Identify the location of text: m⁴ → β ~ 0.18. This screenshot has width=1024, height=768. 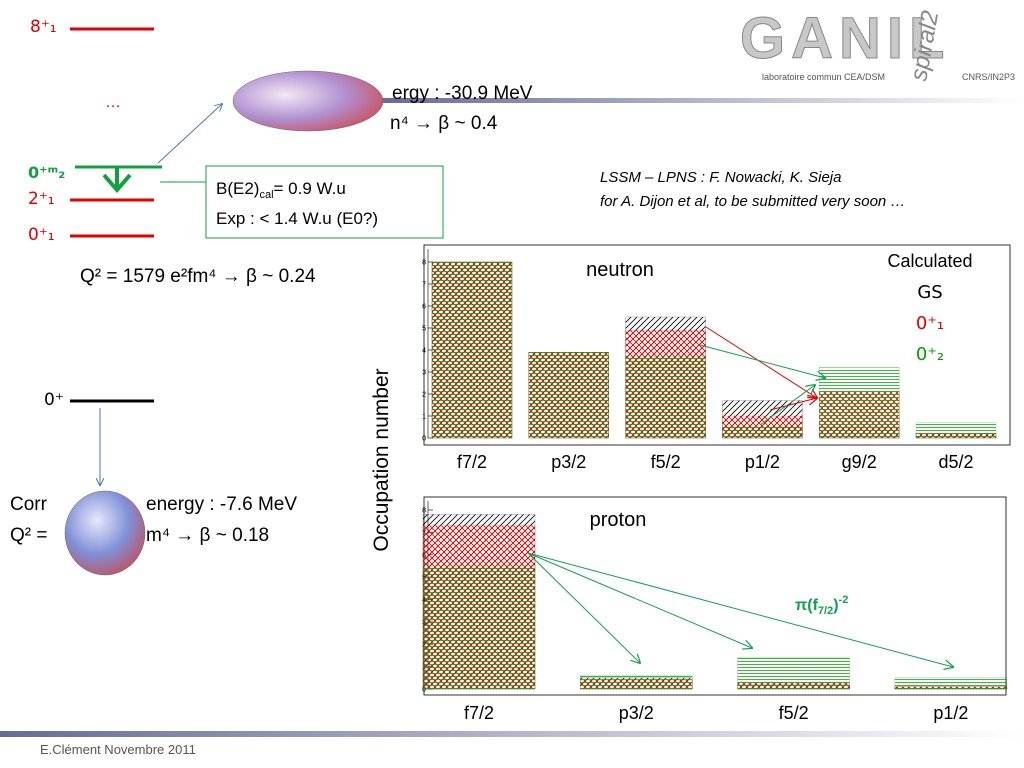
(207, 535).